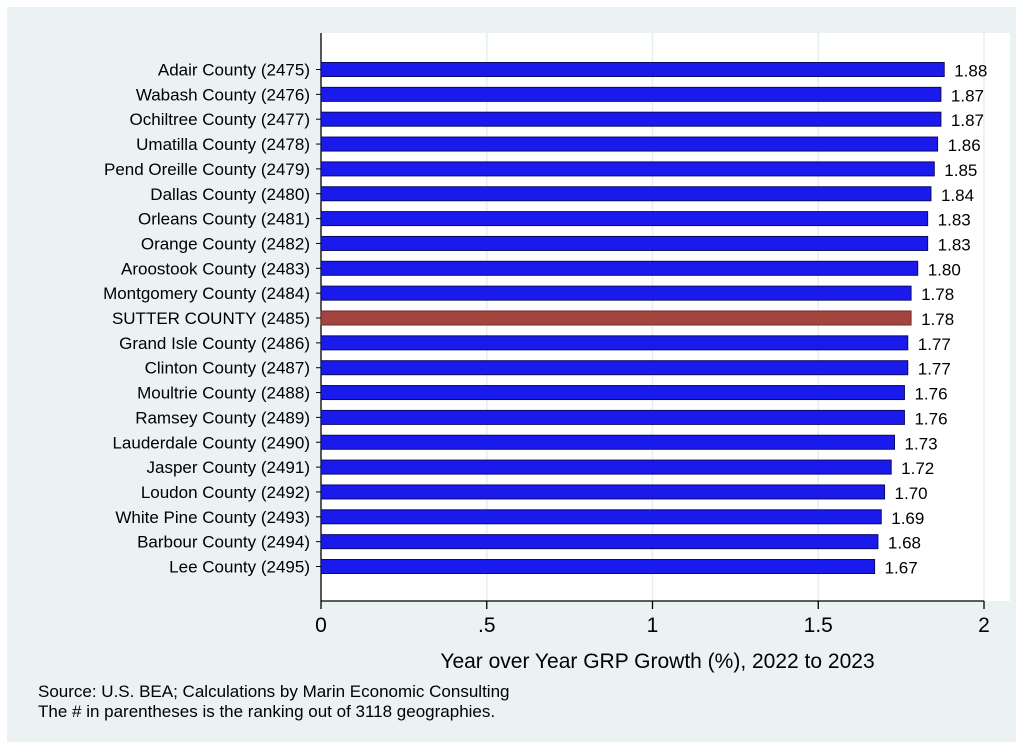 The width and height of the screenshot is (1023, 749). I want to click on category-label: SUTTER COUNTY (2485), so click(211, 318).